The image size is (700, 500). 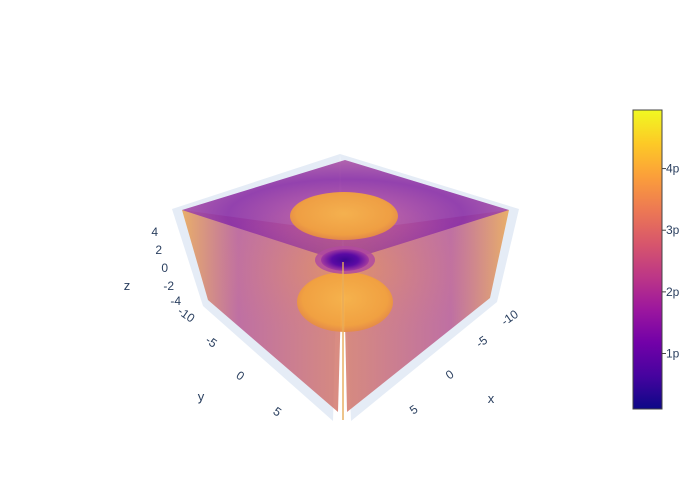 What do you see at coordinates (673, 169) in the screenshot?
I see `colorbar-tick-label: 4p` at bounding box center [673, 169].